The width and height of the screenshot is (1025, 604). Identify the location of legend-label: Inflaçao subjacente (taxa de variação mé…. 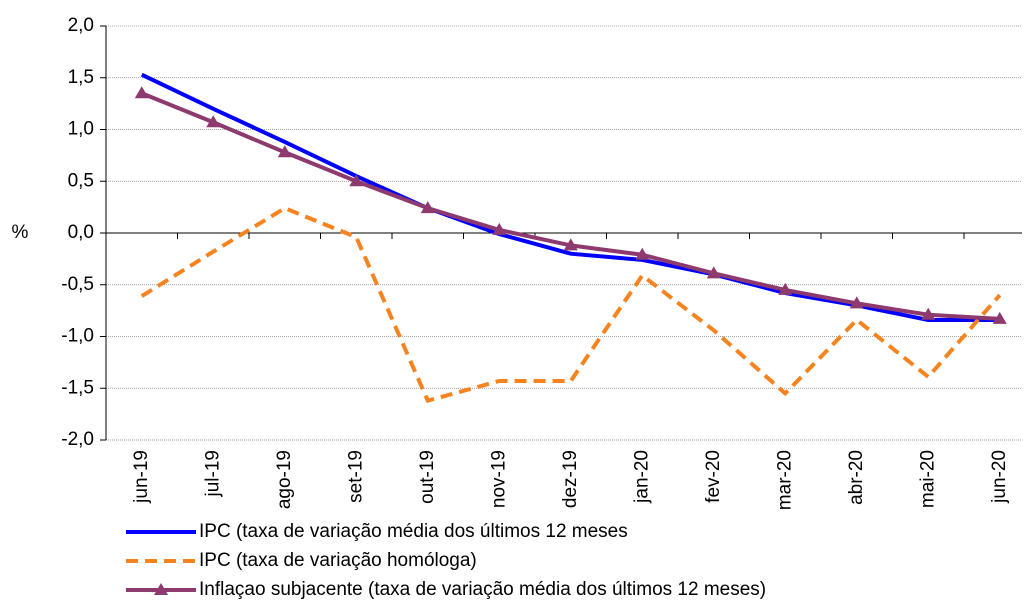
(482, 589).